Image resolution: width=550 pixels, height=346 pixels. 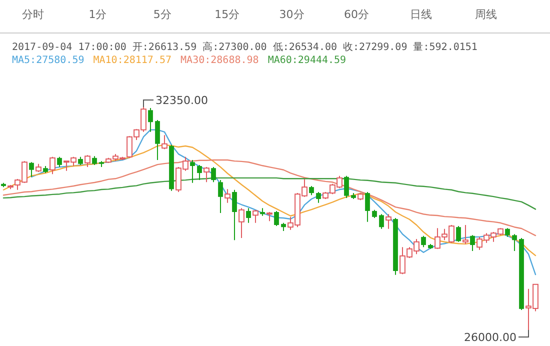 I want to click on text: MA10:28117.57, so click(x=132, y=60).